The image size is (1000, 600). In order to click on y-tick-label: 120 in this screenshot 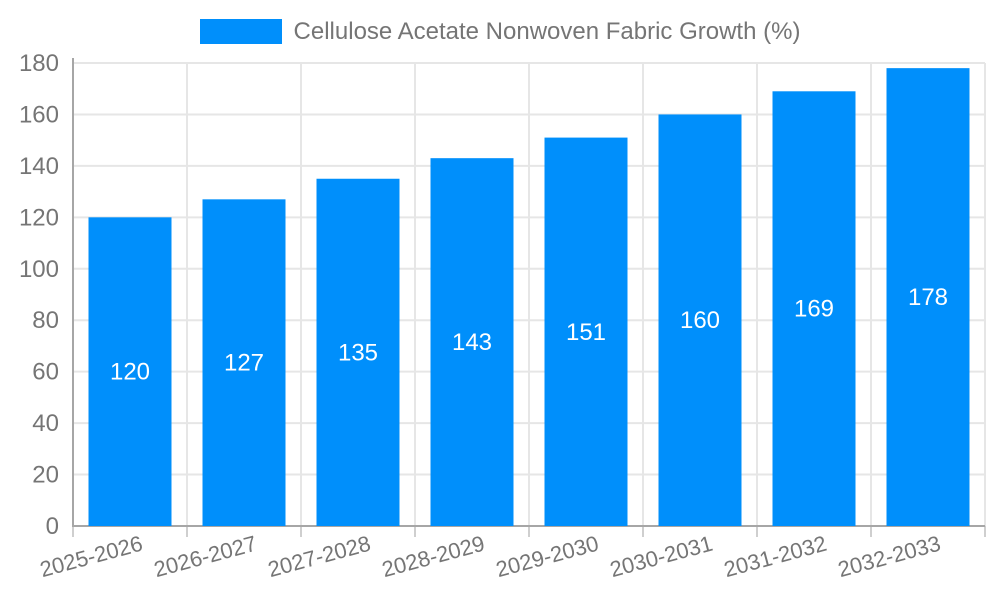, I will do `click(39, 217)`.